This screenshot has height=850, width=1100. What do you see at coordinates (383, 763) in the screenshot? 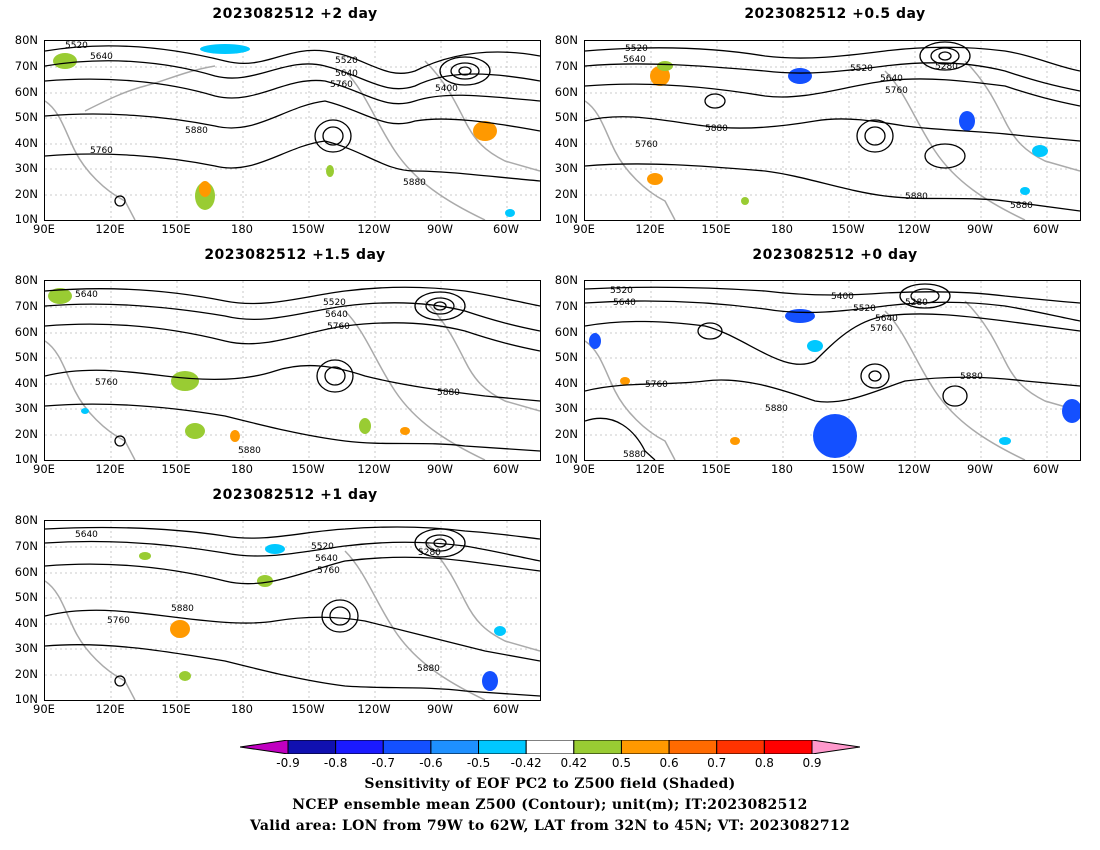
I see `colorbar-tick-label: -0.7` at bounding box center [383, 763].